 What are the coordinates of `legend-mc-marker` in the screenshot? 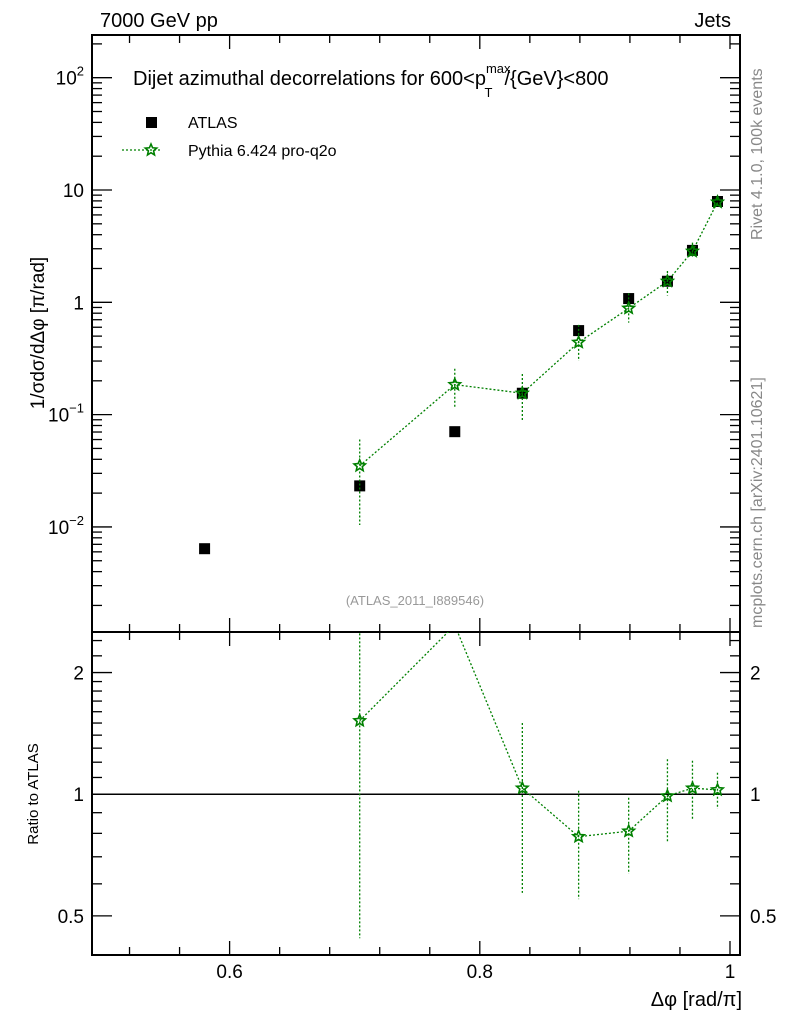 It's located at (151, 149).